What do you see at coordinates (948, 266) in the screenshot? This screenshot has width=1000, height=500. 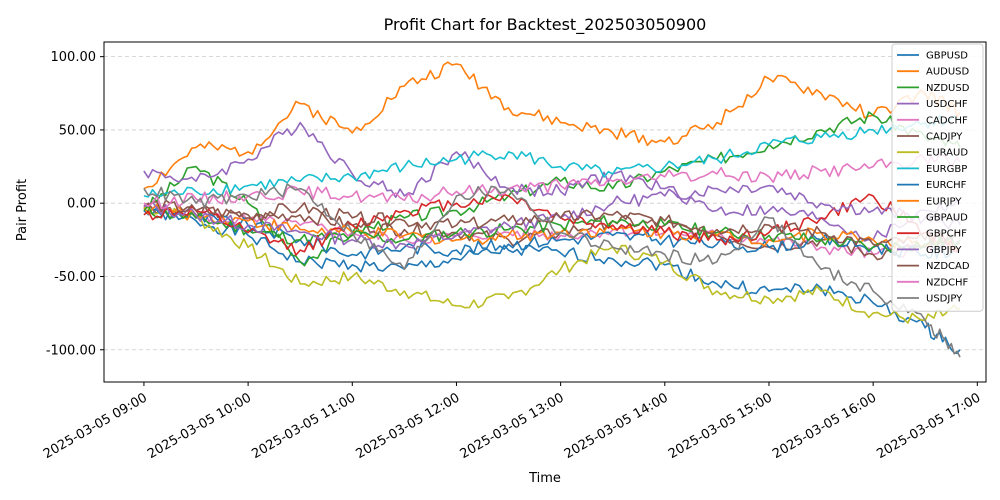 I see `legend-entry: NZDCAD` at bounding box center [948, 266].